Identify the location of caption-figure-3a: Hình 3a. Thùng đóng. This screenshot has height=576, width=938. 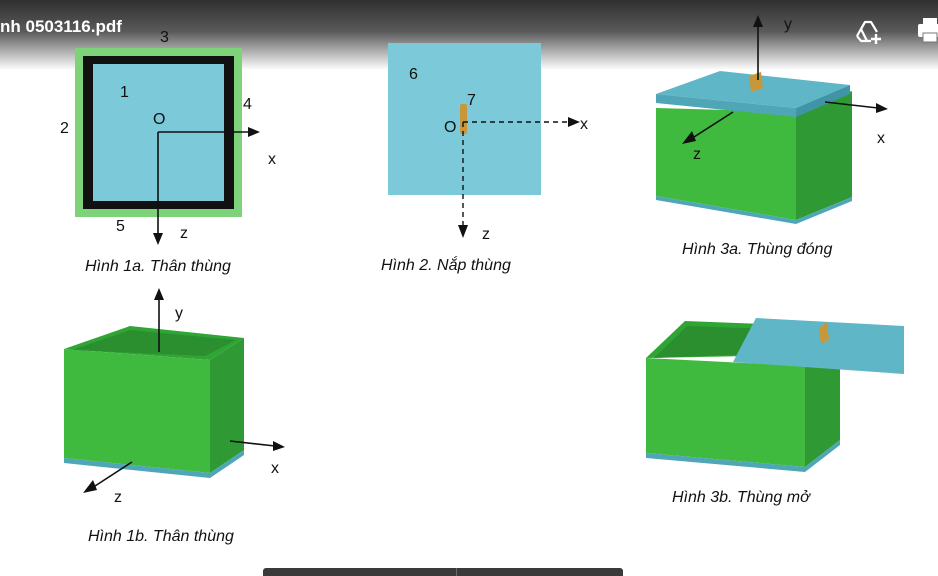
(757, 249).